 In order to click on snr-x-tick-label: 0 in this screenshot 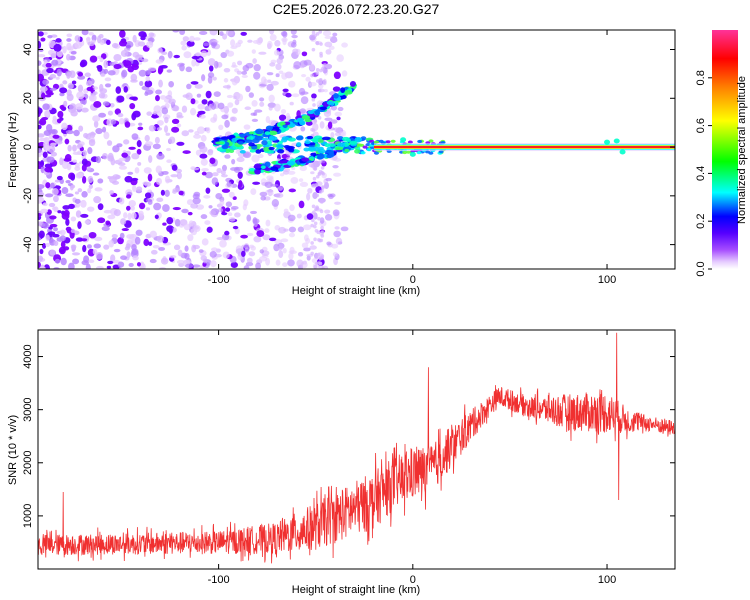, I will do `click(413, 580)`.